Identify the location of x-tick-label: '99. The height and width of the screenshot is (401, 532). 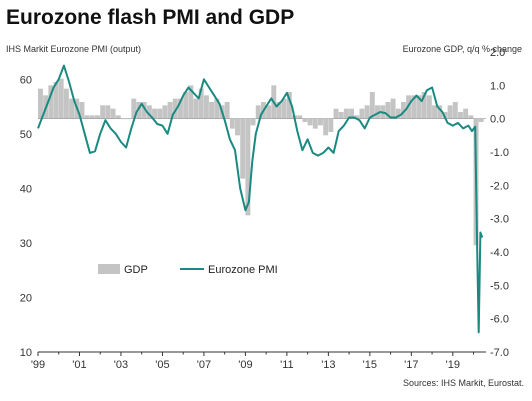
(38, 365).